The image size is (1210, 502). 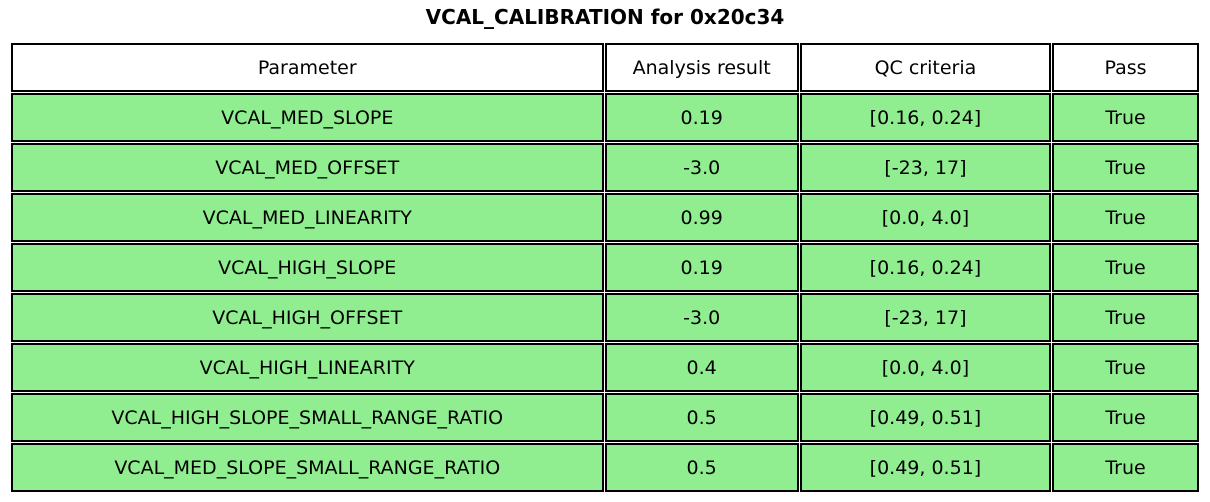 I want to click on table-row: VCAL_HIGH_OFFSET -3.0 [-23, 17] True, so click(x=605, y=317).